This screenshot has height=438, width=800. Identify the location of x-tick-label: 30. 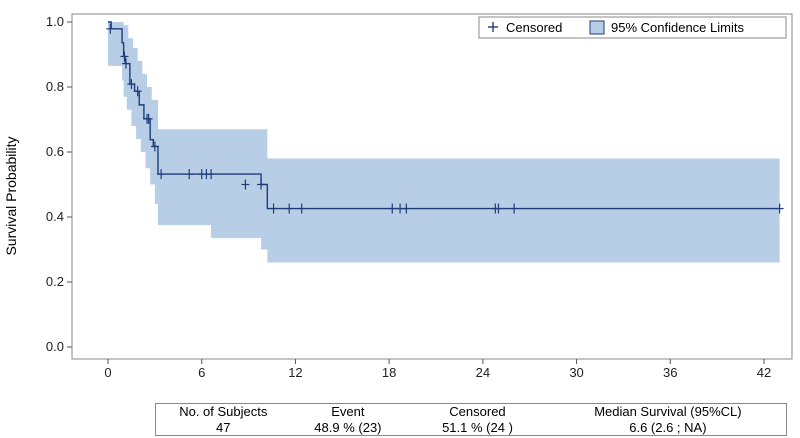
(576, 372).